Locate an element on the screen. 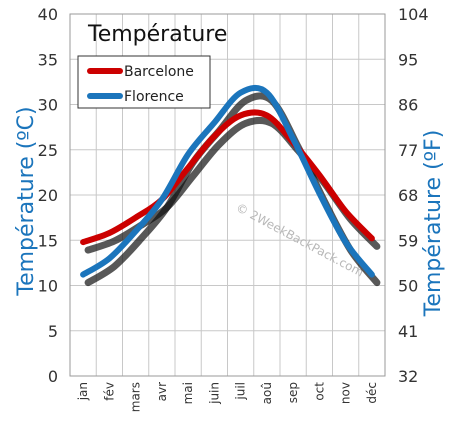  x-tick: avr is located at coordinates (162, 391).